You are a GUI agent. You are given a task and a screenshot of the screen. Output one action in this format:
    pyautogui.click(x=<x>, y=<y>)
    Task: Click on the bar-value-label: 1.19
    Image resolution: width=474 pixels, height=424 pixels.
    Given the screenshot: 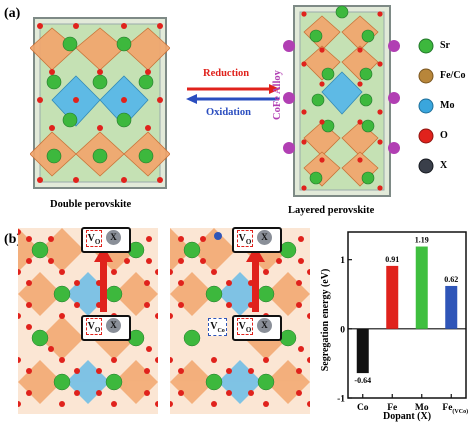 What is the action you would take?
    pyautogui.click(x=422, y=240)
    